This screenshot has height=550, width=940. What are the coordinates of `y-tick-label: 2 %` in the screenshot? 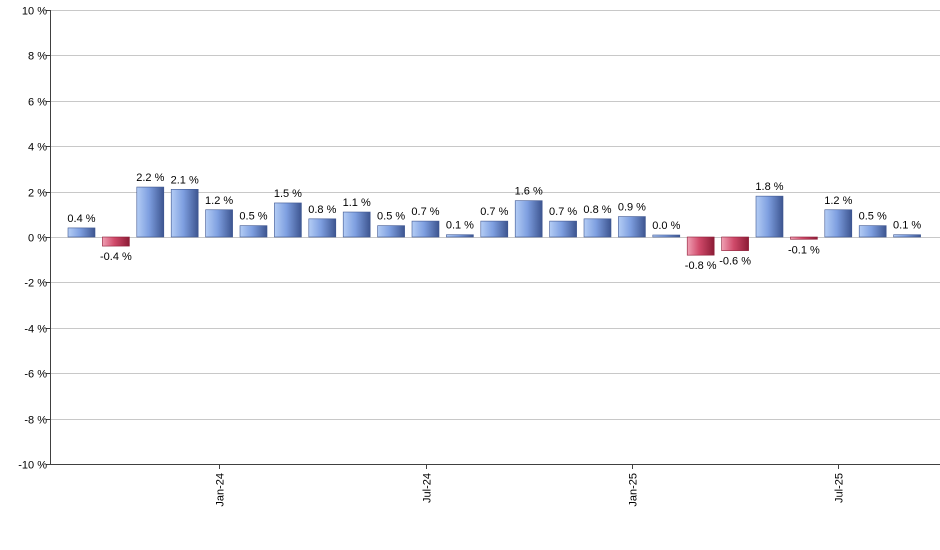 It's located at (37, 194).